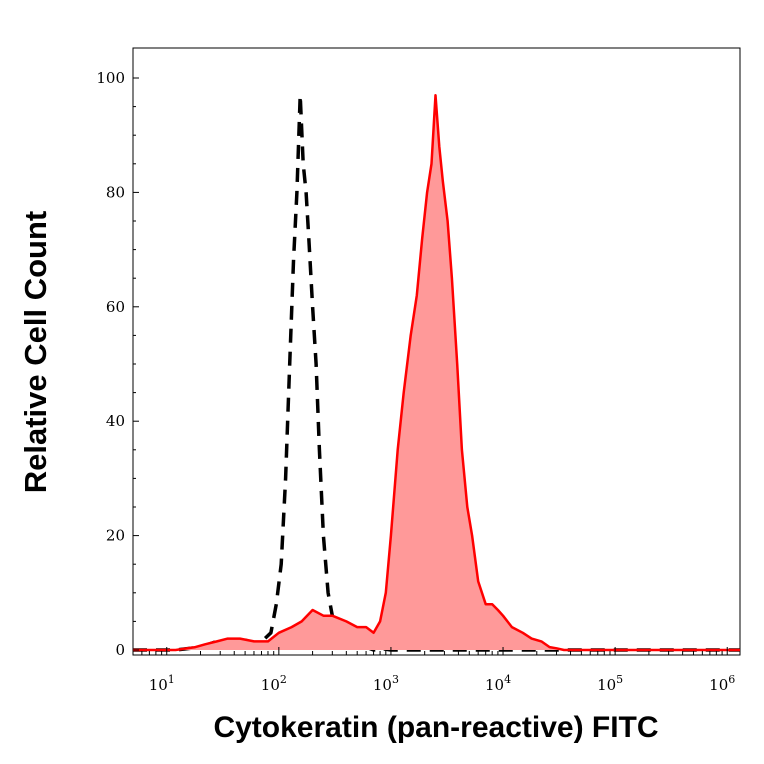 Image resolution: width=764 pixels, height=764 pixels. Describe the element at coordinates (498, 683) in the screenshot. I see `x-tick-label: 10⁴` at that location.